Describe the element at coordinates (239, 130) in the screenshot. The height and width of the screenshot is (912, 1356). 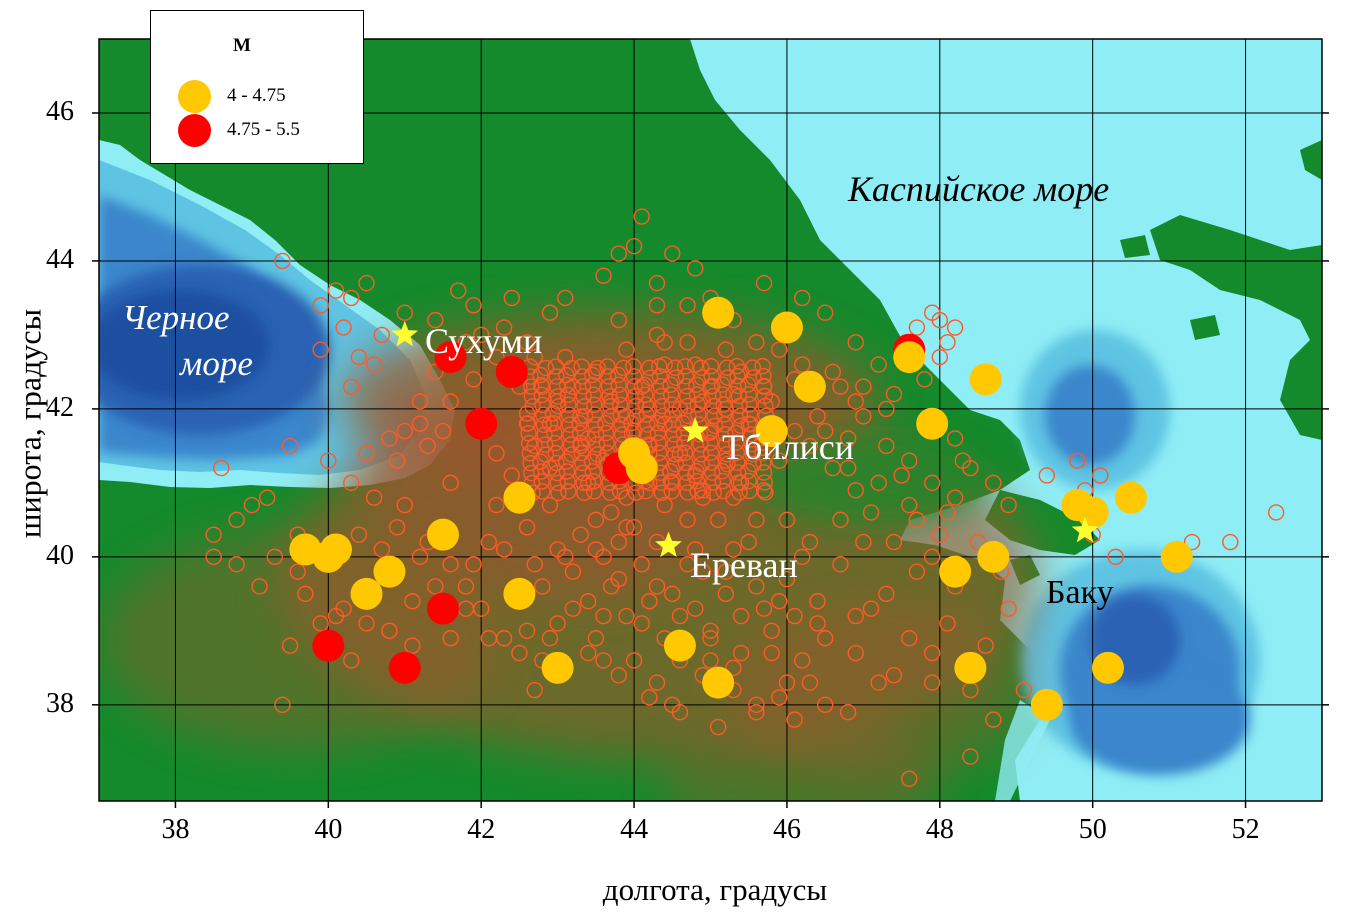
I see `legend-item-m475: 4.75 - 5.5` at that location.